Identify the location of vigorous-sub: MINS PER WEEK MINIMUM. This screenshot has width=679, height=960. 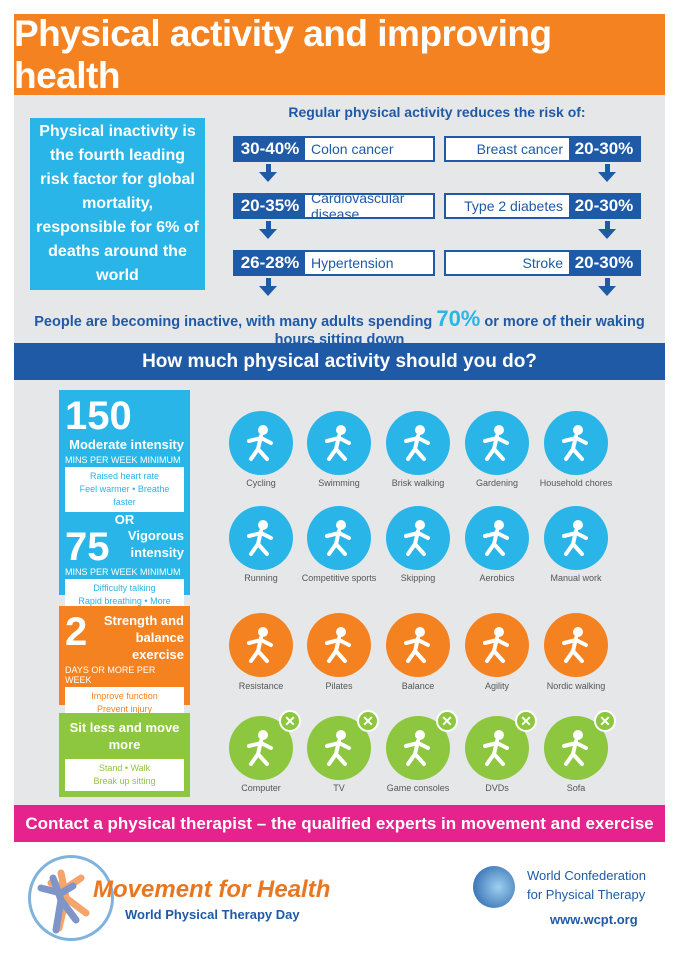
(123, 572).